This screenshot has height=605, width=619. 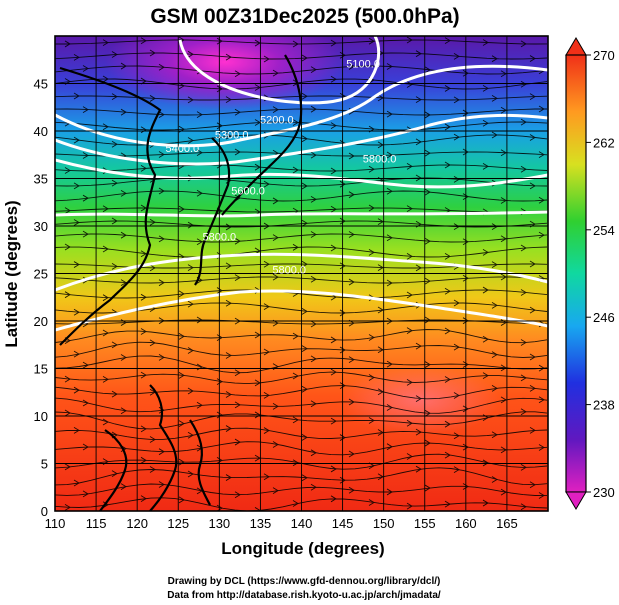 What do you see at coordinates (576, 273) in the screenshot?
I see `colorbar-ramp` at bounding box center [576, 273].